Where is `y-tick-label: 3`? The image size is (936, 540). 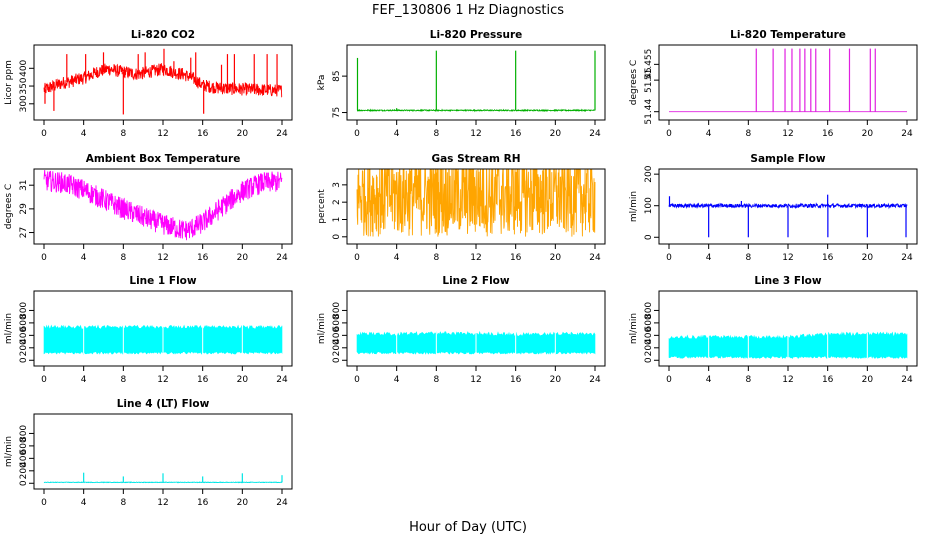 y-tick-label: 3 is located at coordinates (337, 185).